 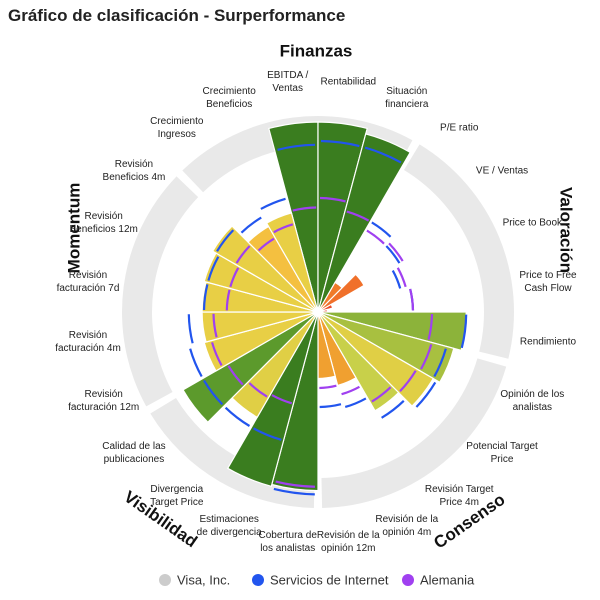 I want to click on category-label: Rendimiento, so click(x=548, y=342).